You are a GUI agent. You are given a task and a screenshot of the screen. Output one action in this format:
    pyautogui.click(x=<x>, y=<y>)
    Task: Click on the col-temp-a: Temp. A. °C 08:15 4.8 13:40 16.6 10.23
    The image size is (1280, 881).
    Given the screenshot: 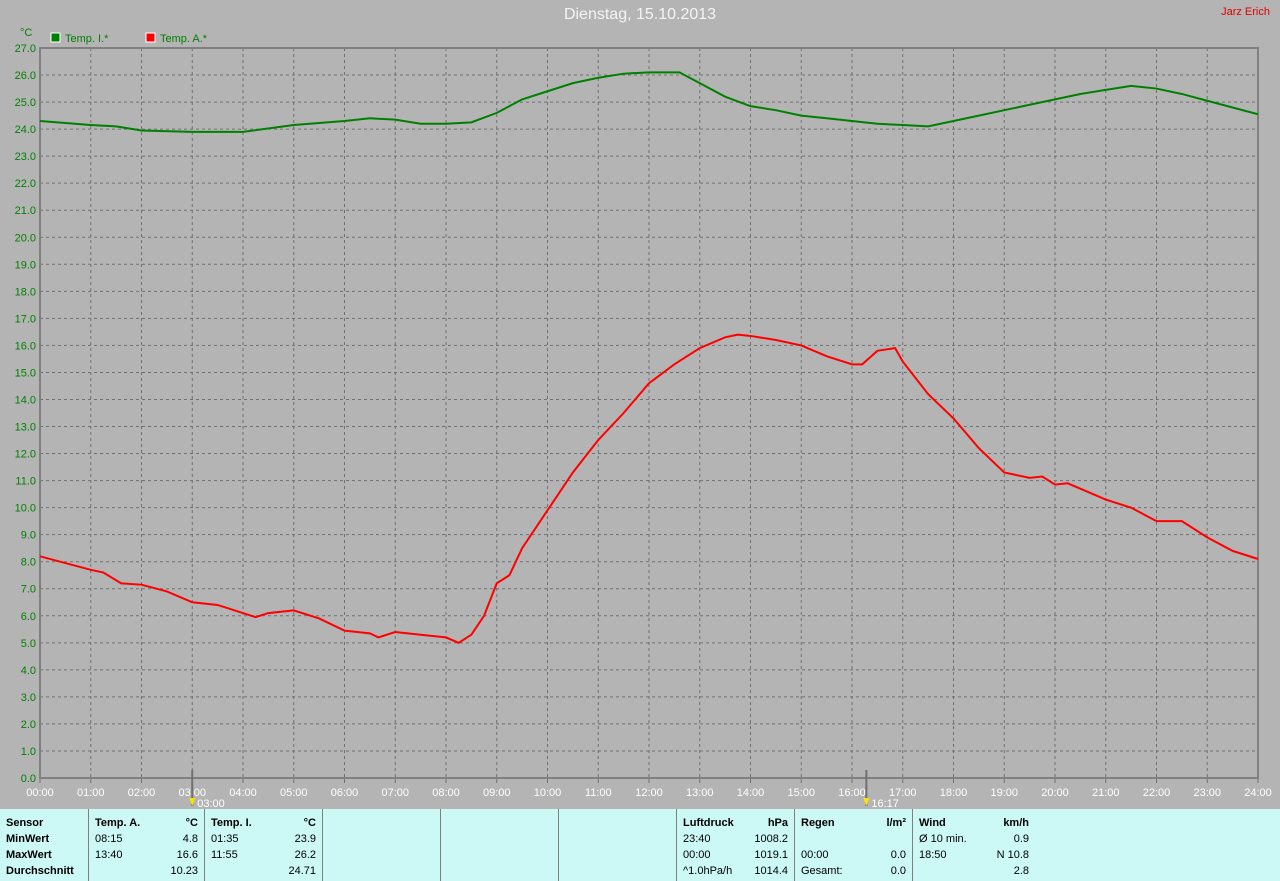 What is the action you would take?
    pyautogui.click(x=147, y=845)
    